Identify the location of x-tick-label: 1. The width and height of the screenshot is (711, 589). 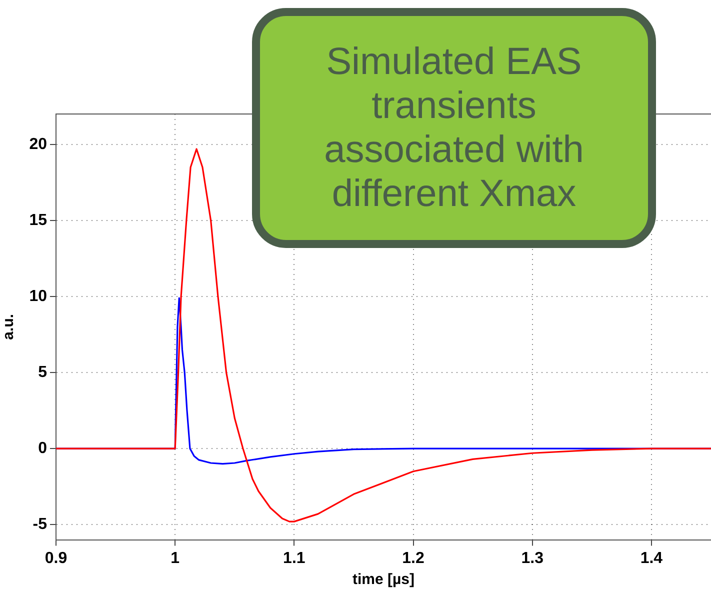
(175, 558).